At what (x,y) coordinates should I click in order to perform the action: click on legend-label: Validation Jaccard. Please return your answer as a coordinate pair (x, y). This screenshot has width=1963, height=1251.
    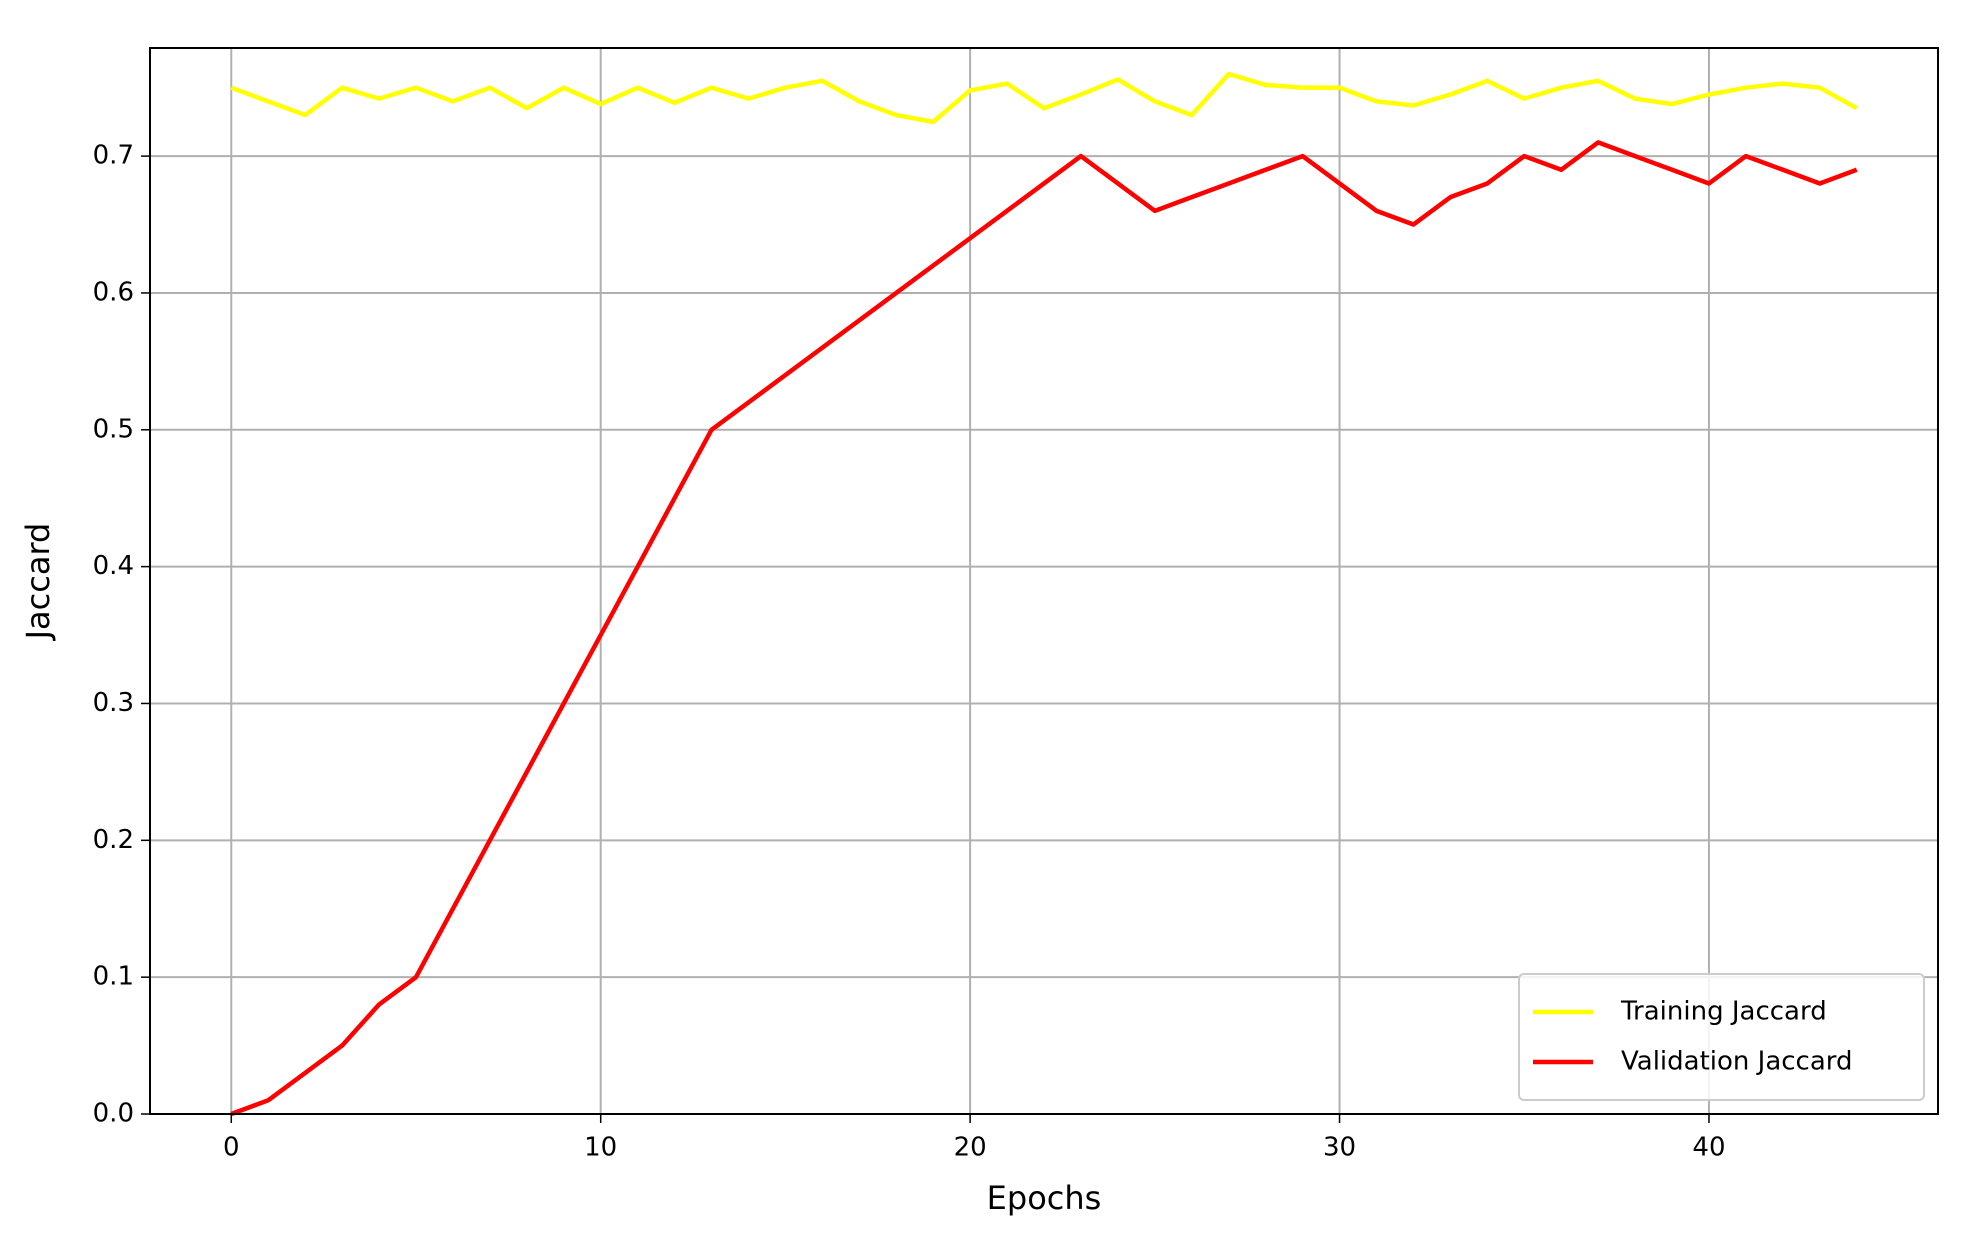
    Looking at the image, I should click on (1737, 1062).